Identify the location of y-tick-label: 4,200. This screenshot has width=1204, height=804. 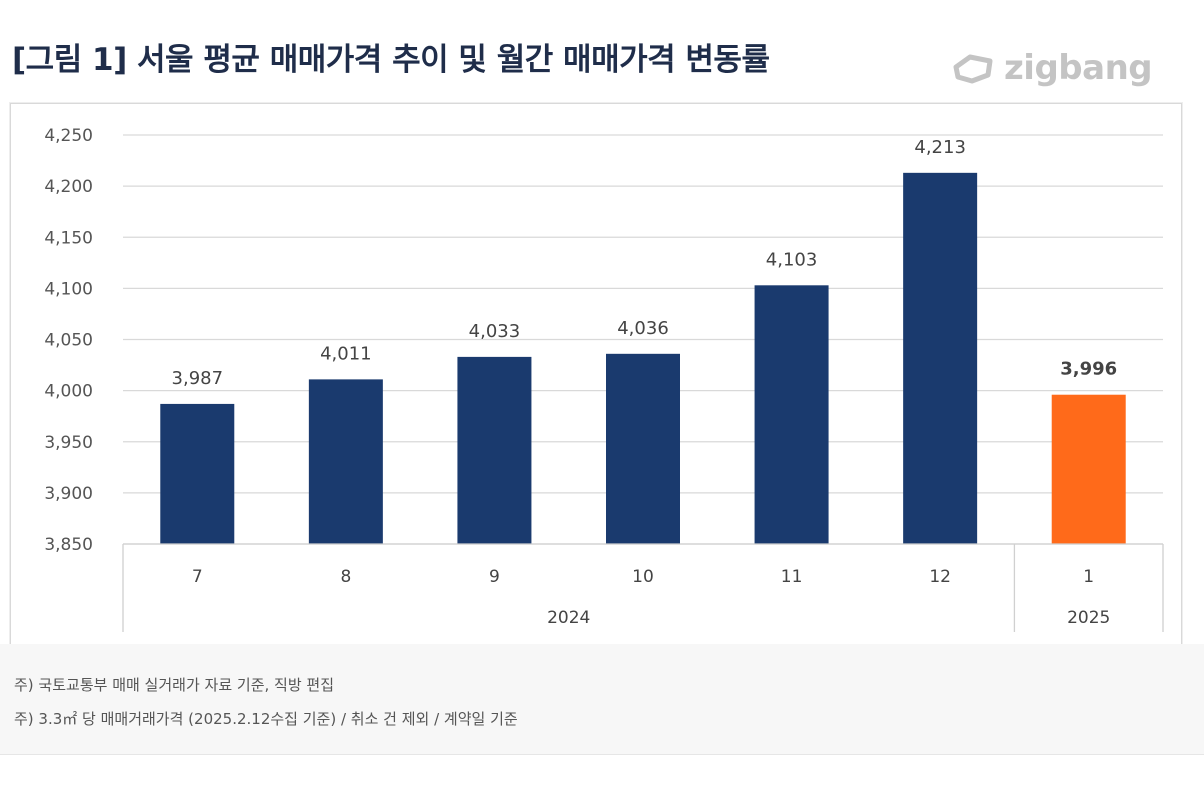
(68, 187).